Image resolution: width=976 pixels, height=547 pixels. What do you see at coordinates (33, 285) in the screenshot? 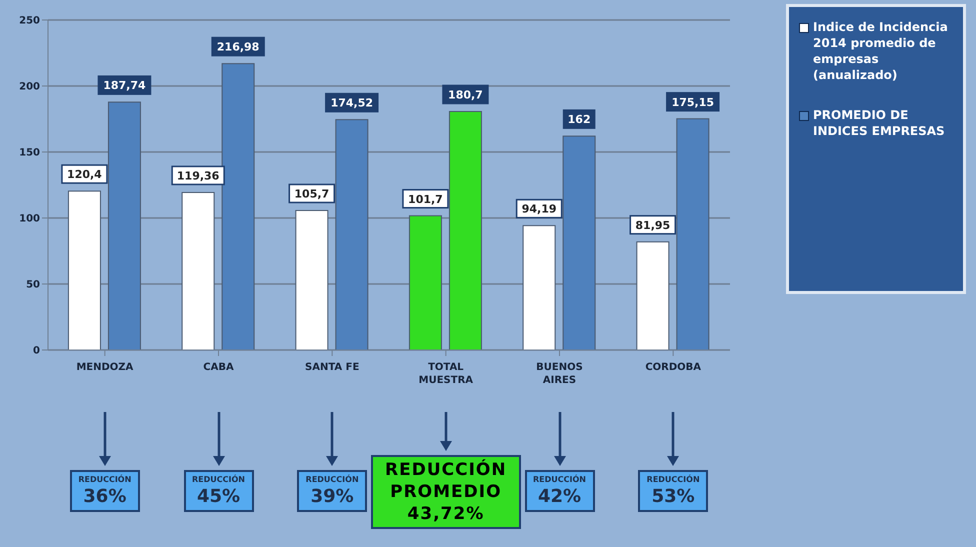
I see `y-tick-label: 50` at bounding box center [33, 285].